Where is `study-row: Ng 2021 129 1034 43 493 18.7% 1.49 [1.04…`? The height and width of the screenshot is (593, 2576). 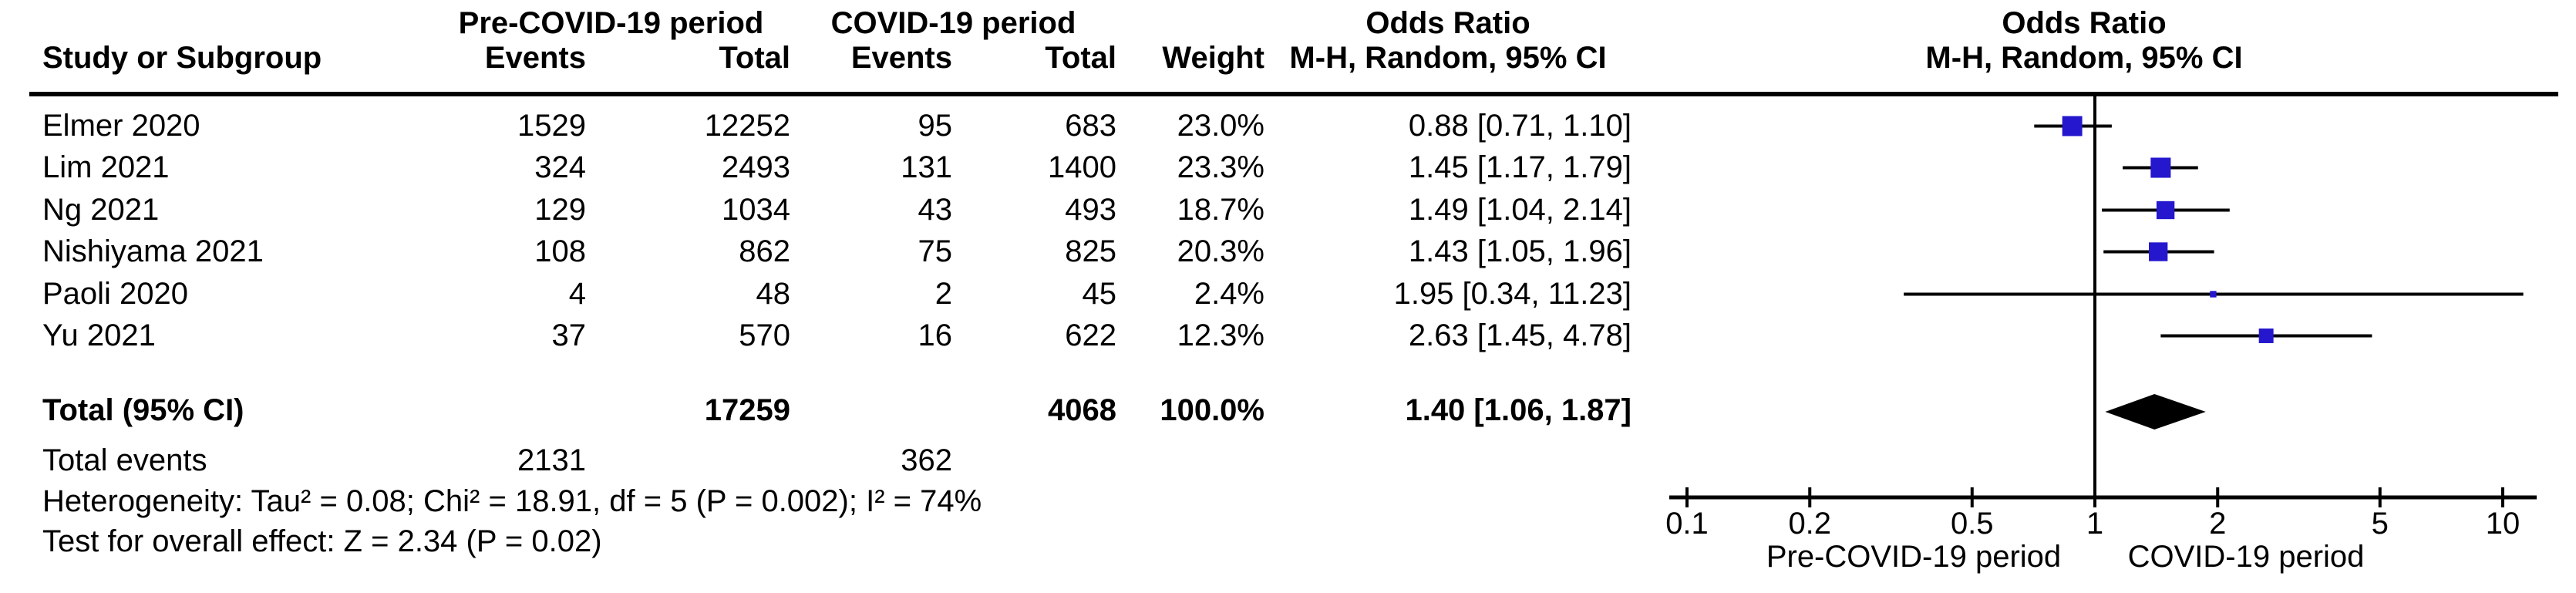
study-row: Ng 2021 129 1034 43 493 18.7% 1.49 [1.04… is located at coordinates (816, 210).